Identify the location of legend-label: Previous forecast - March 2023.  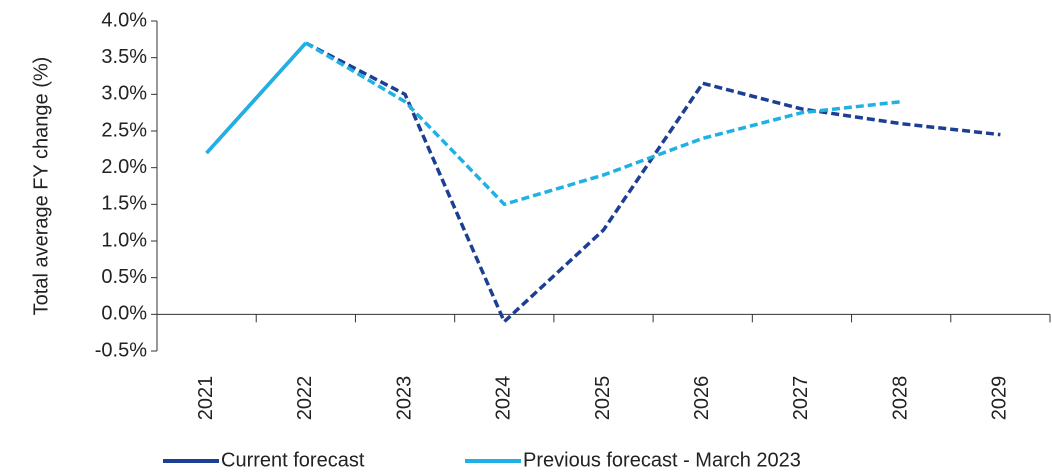
(662, 460).